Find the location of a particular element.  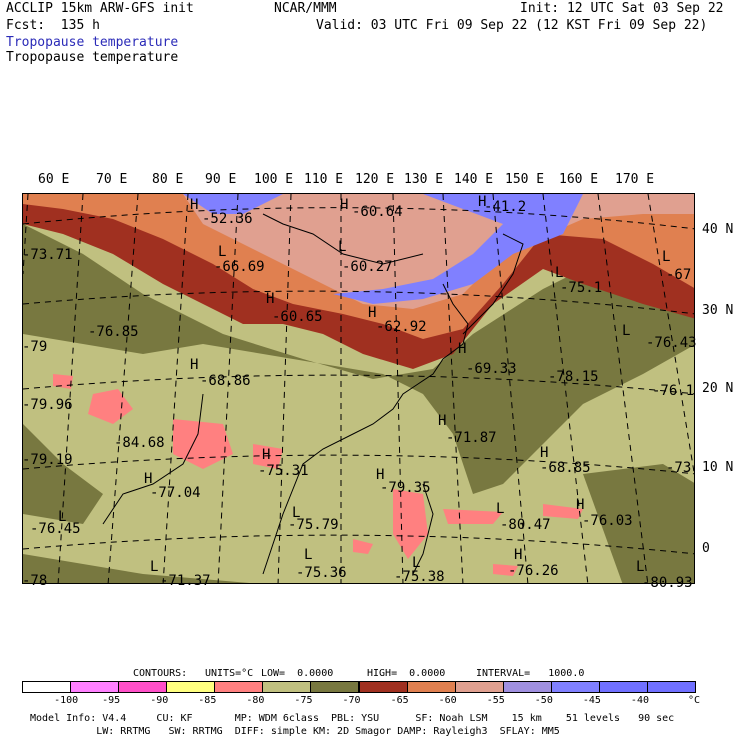

hl-value: -60.65 is located at coordinates (297, 317).